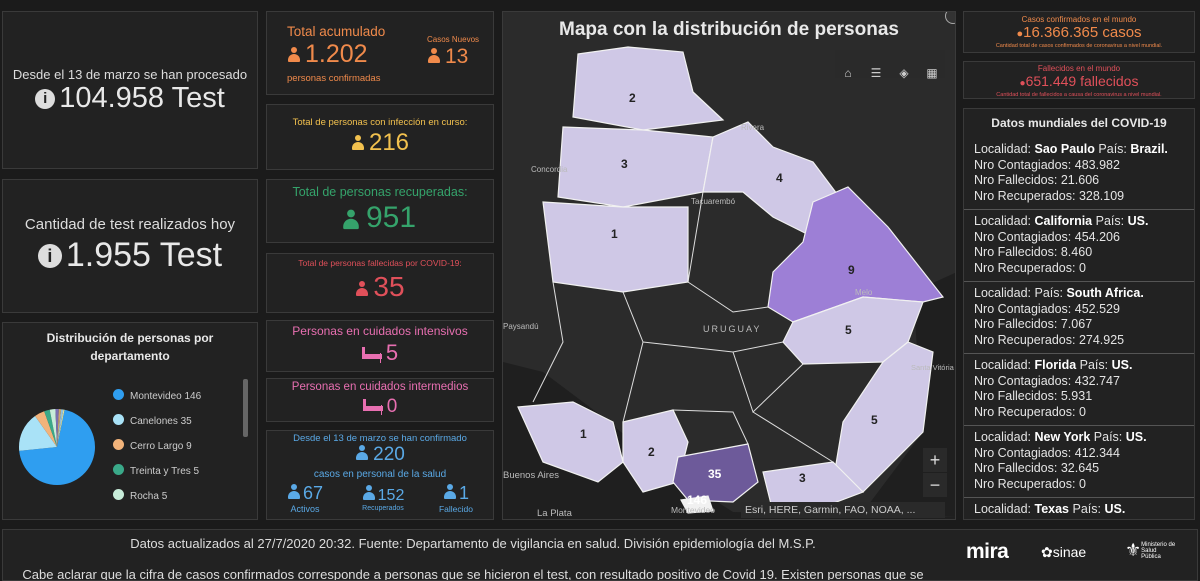 The height and width of the screenshot is (581, 1200). Describe the element at coordinates (457, 56) in the screenshot. I see `new-cases-number: 13` at that location.